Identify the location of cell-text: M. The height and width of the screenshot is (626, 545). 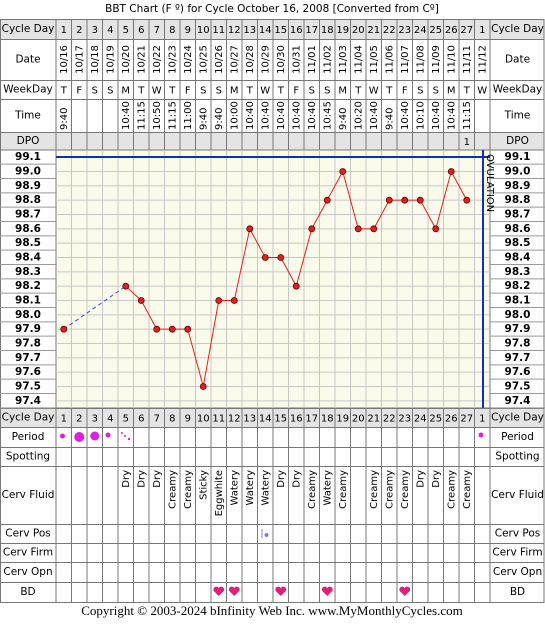
(125, 91).